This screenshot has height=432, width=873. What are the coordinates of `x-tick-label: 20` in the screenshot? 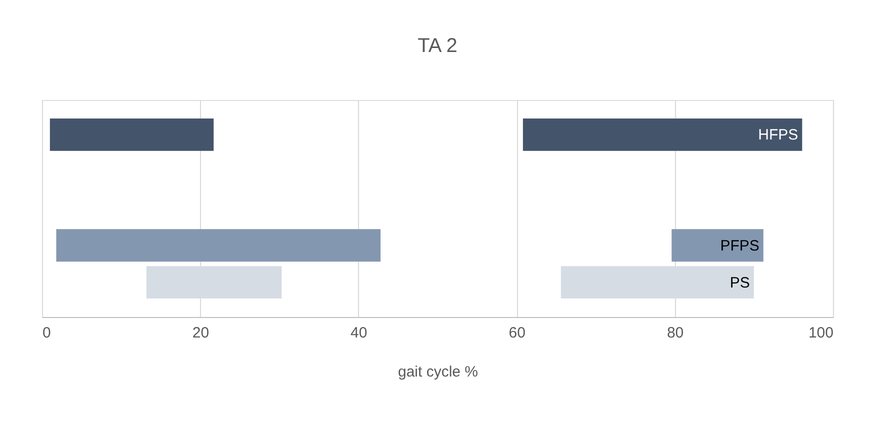 It's located at (201, 333).